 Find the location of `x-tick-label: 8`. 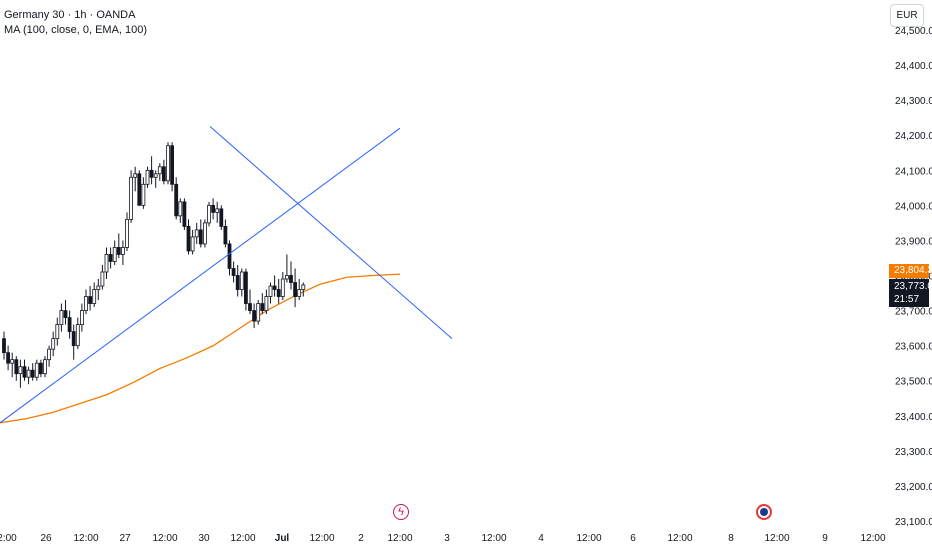

x-tick-label: 8 is located at coordinates (731, 538).